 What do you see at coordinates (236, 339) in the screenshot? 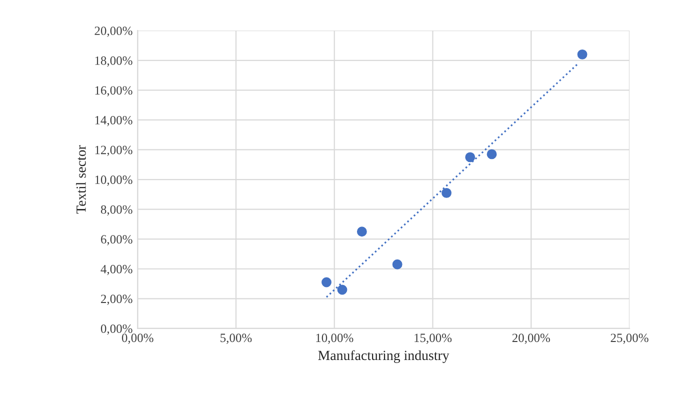
I see `x-tick-label: 5,00%` at bounding box center [236, 339].